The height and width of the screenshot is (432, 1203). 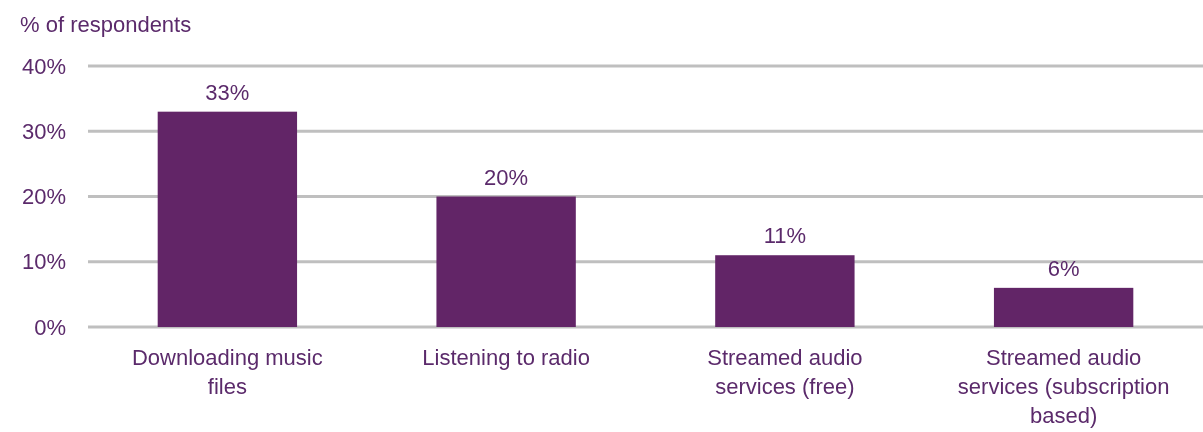 What do you see at coordinates (43, 262) in the screenshot?
I see `y-tick-label: 10%` at bounding box center [43, 262].